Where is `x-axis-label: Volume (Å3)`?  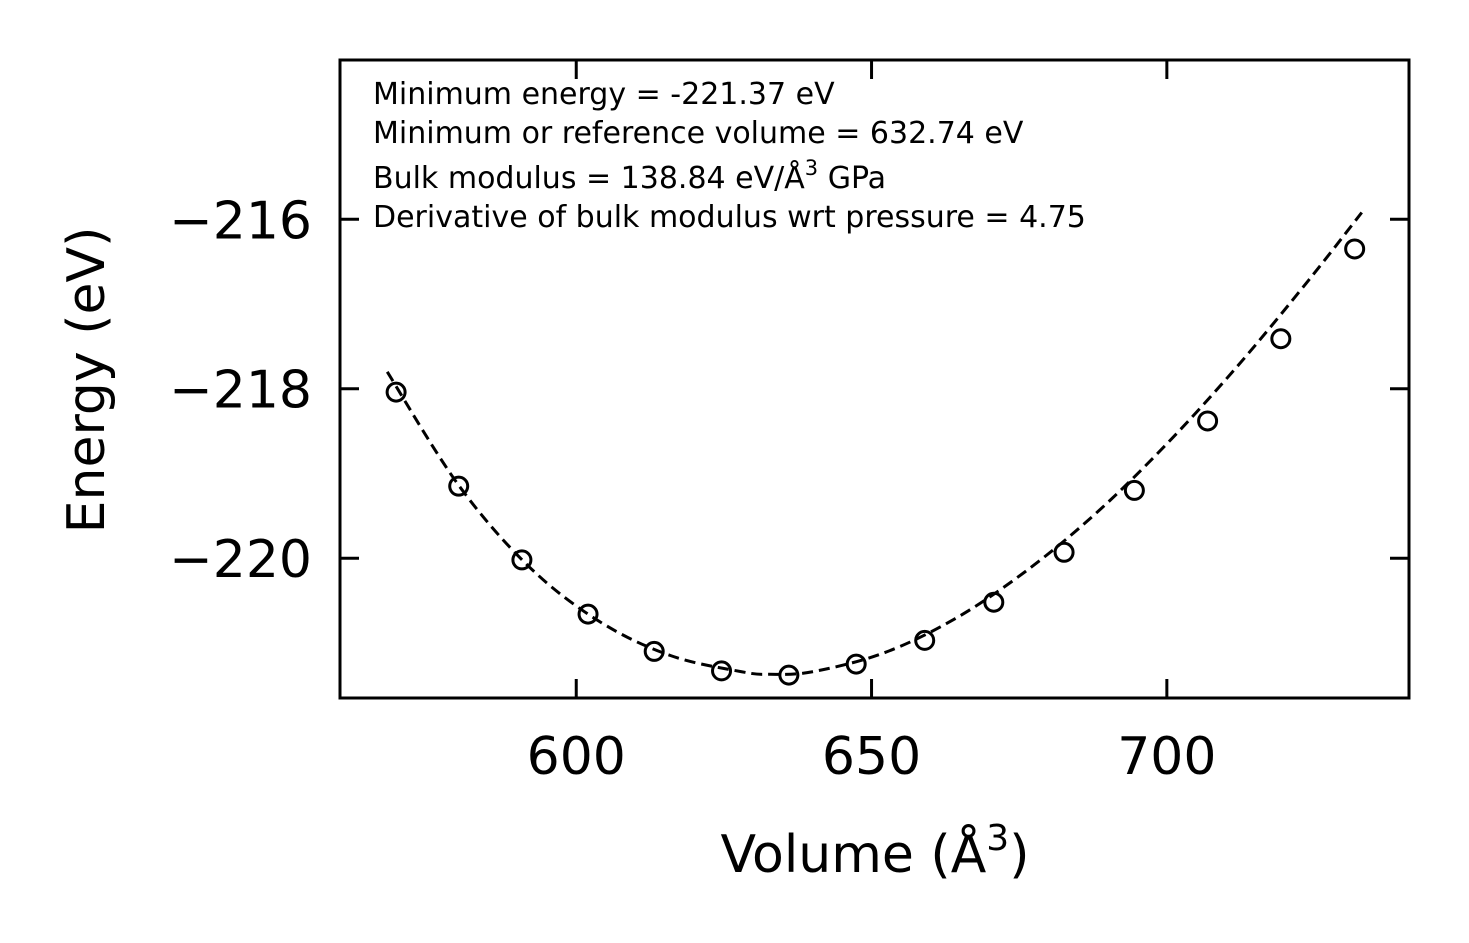
x-axis-label: Volume (Å3) is located at coordinates (875, 851).